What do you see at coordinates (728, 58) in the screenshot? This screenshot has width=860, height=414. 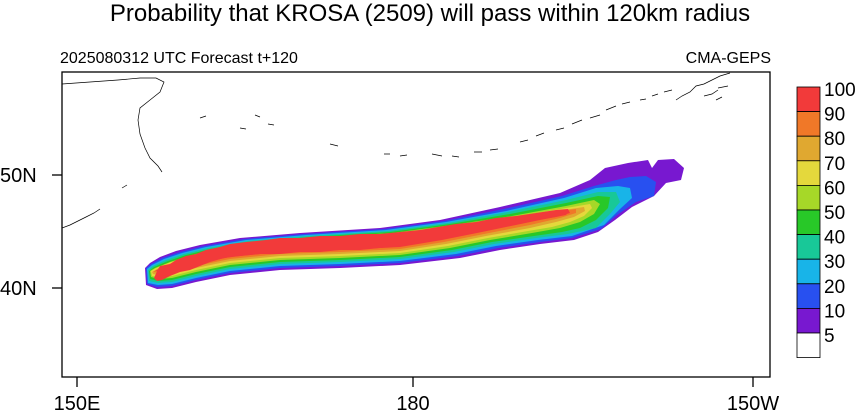 I see `model-name-label: CMA-GEPS` at bounding box center [728, 58].